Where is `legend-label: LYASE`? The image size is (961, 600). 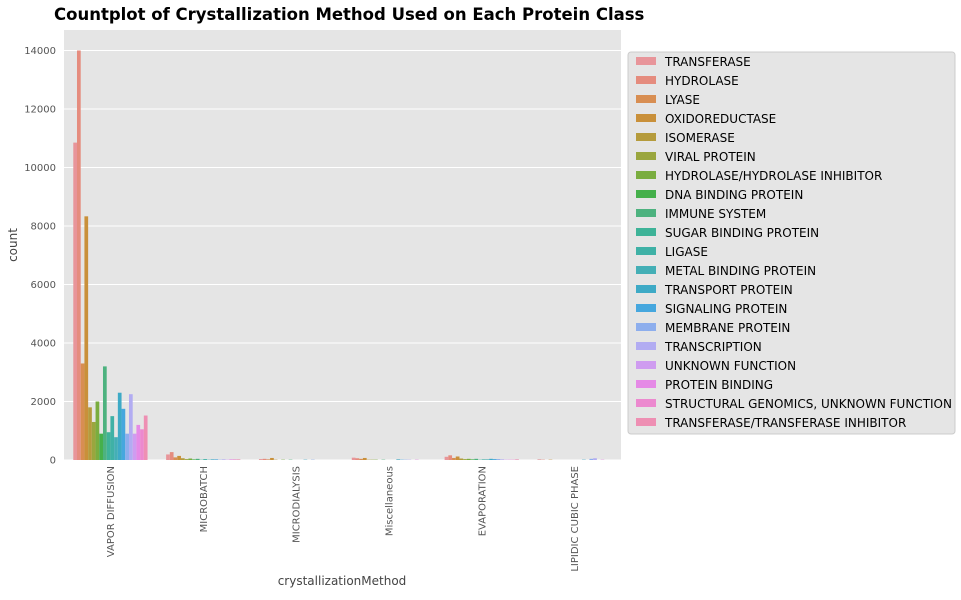 legend-label: LYASE is located at coordinates (682, 100).